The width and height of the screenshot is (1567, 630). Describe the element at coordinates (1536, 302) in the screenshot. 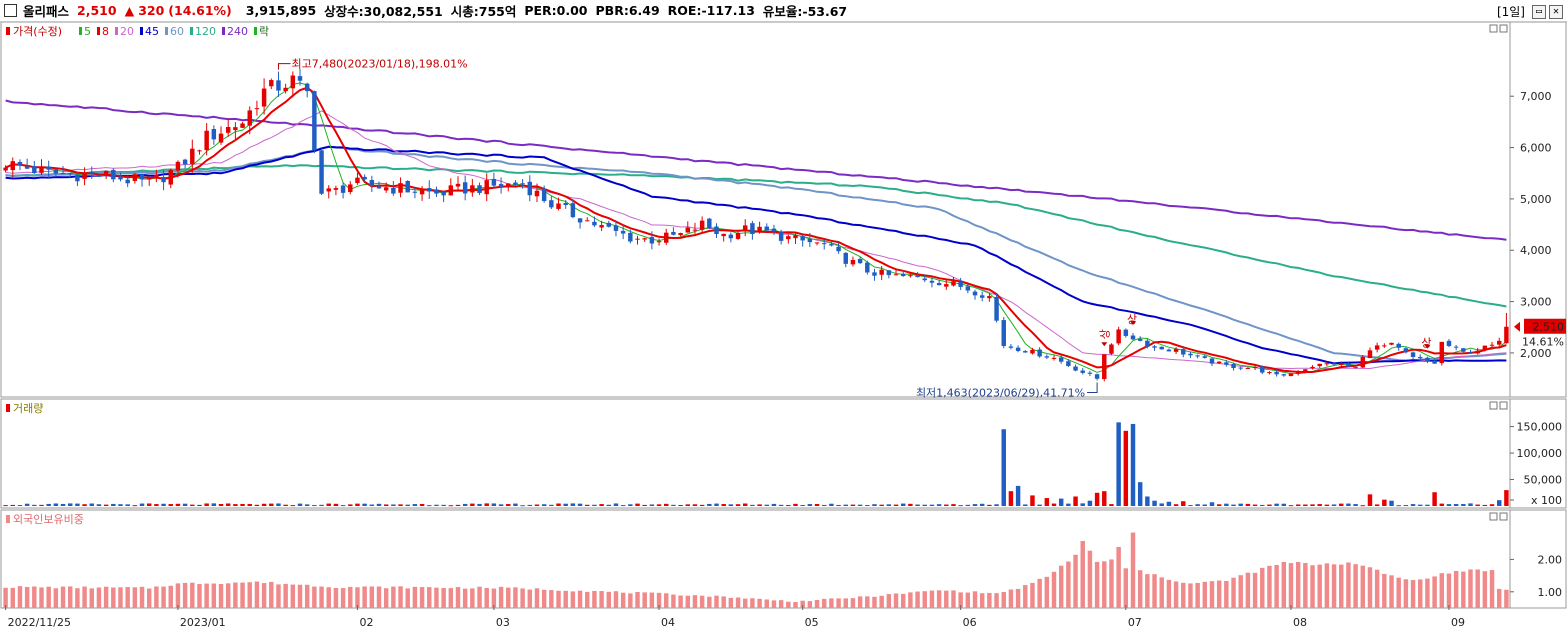

I see `price-y-tick-label: 3,000` at that location.